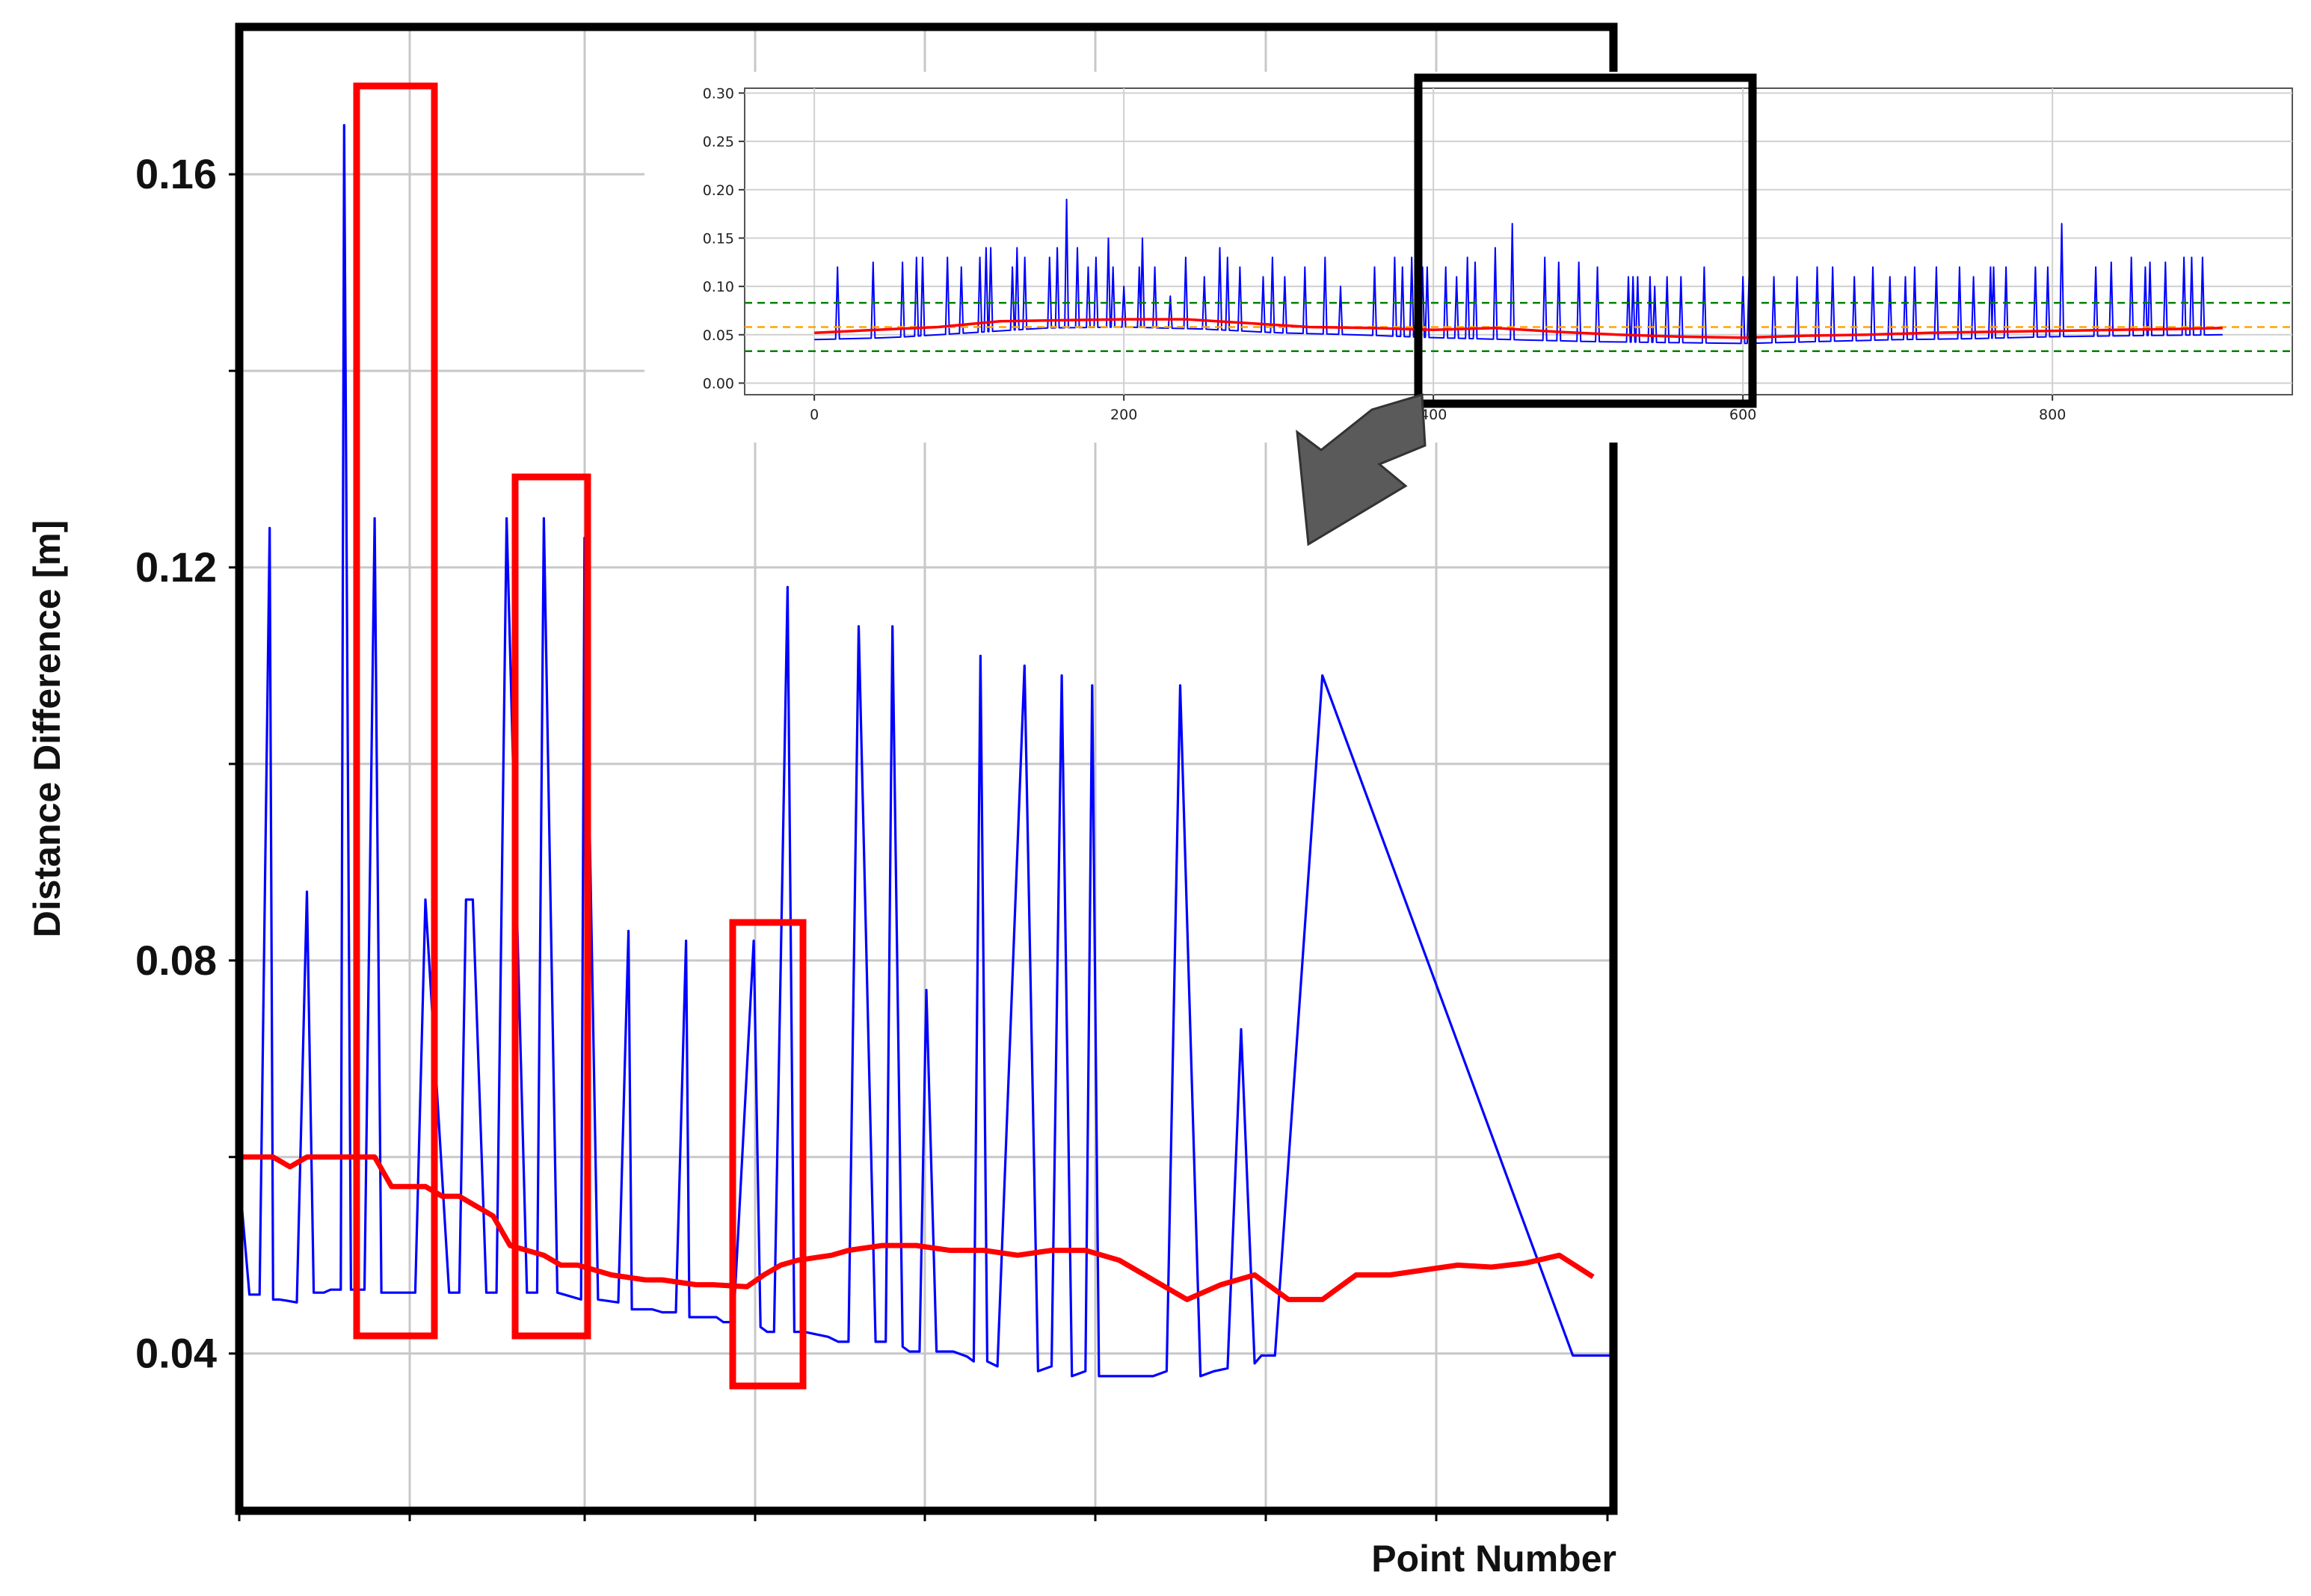  Describe the element at coordinates (47, 729) in the screenshot. I see `main-y-axis-title: Distance Difference [m]` at that location.